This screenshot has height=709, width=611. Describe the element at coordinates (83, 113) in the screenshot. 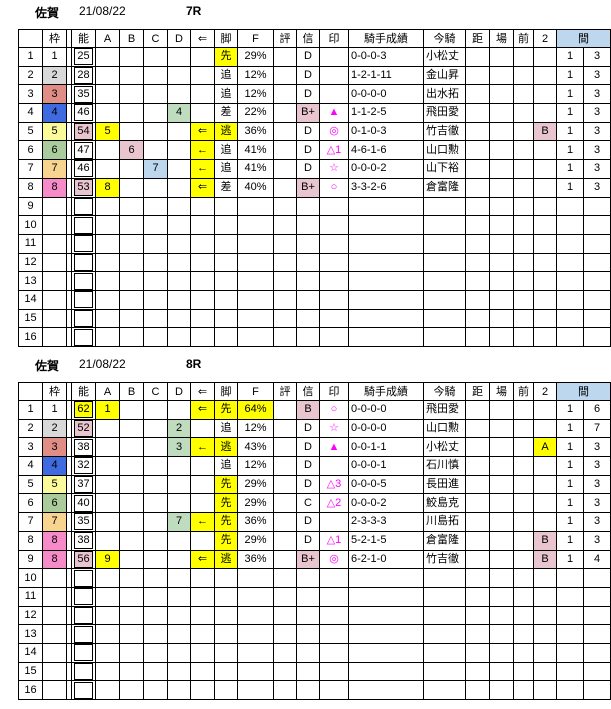

I see `cell-ability: 46` at that location.